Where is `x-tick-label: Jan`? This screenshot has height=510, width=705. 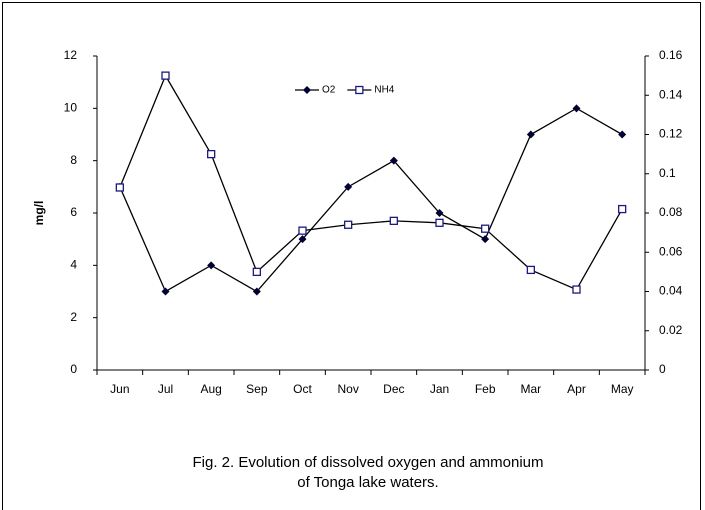
x-tick-label: Jan is located at coordinates (439, 389).